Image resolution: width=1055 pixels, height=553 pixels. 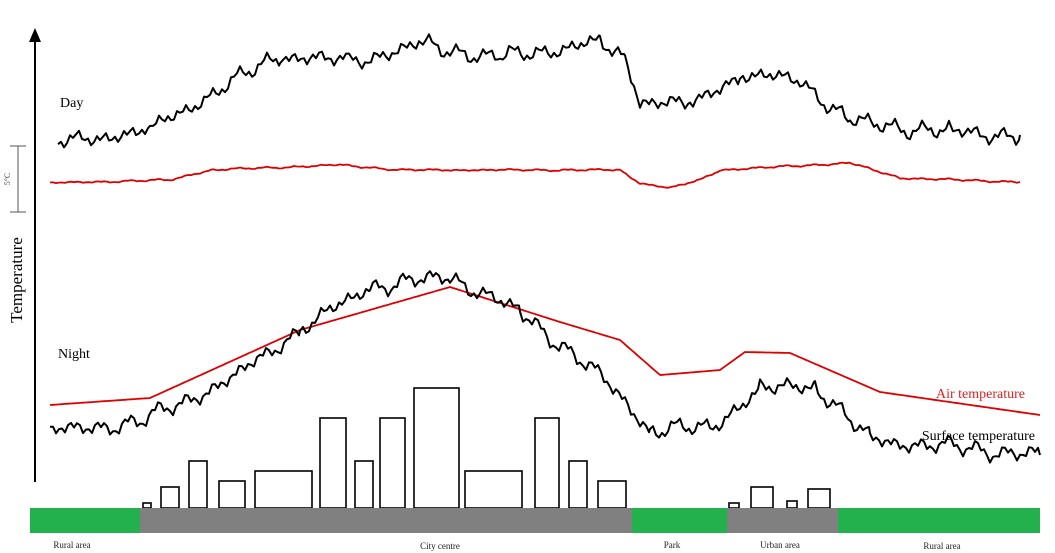 What do you see at coordinates (18, 179) in the screenshot?
I see `scale-bar` at bounding box center [18, 179].